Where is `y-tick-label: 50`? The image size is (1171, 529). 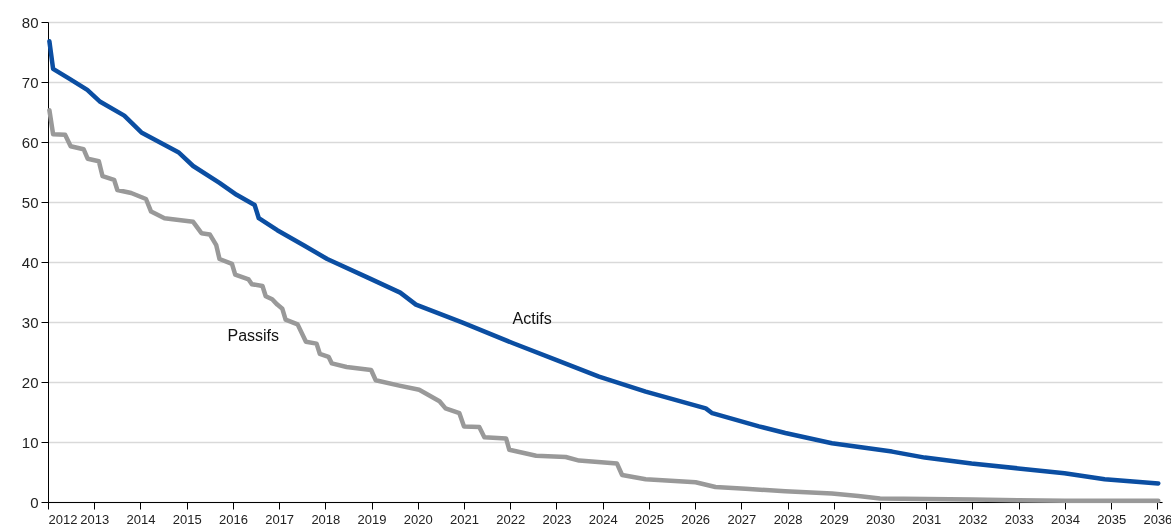 y-tick-label: 50 is located at coordinates (30, 202).